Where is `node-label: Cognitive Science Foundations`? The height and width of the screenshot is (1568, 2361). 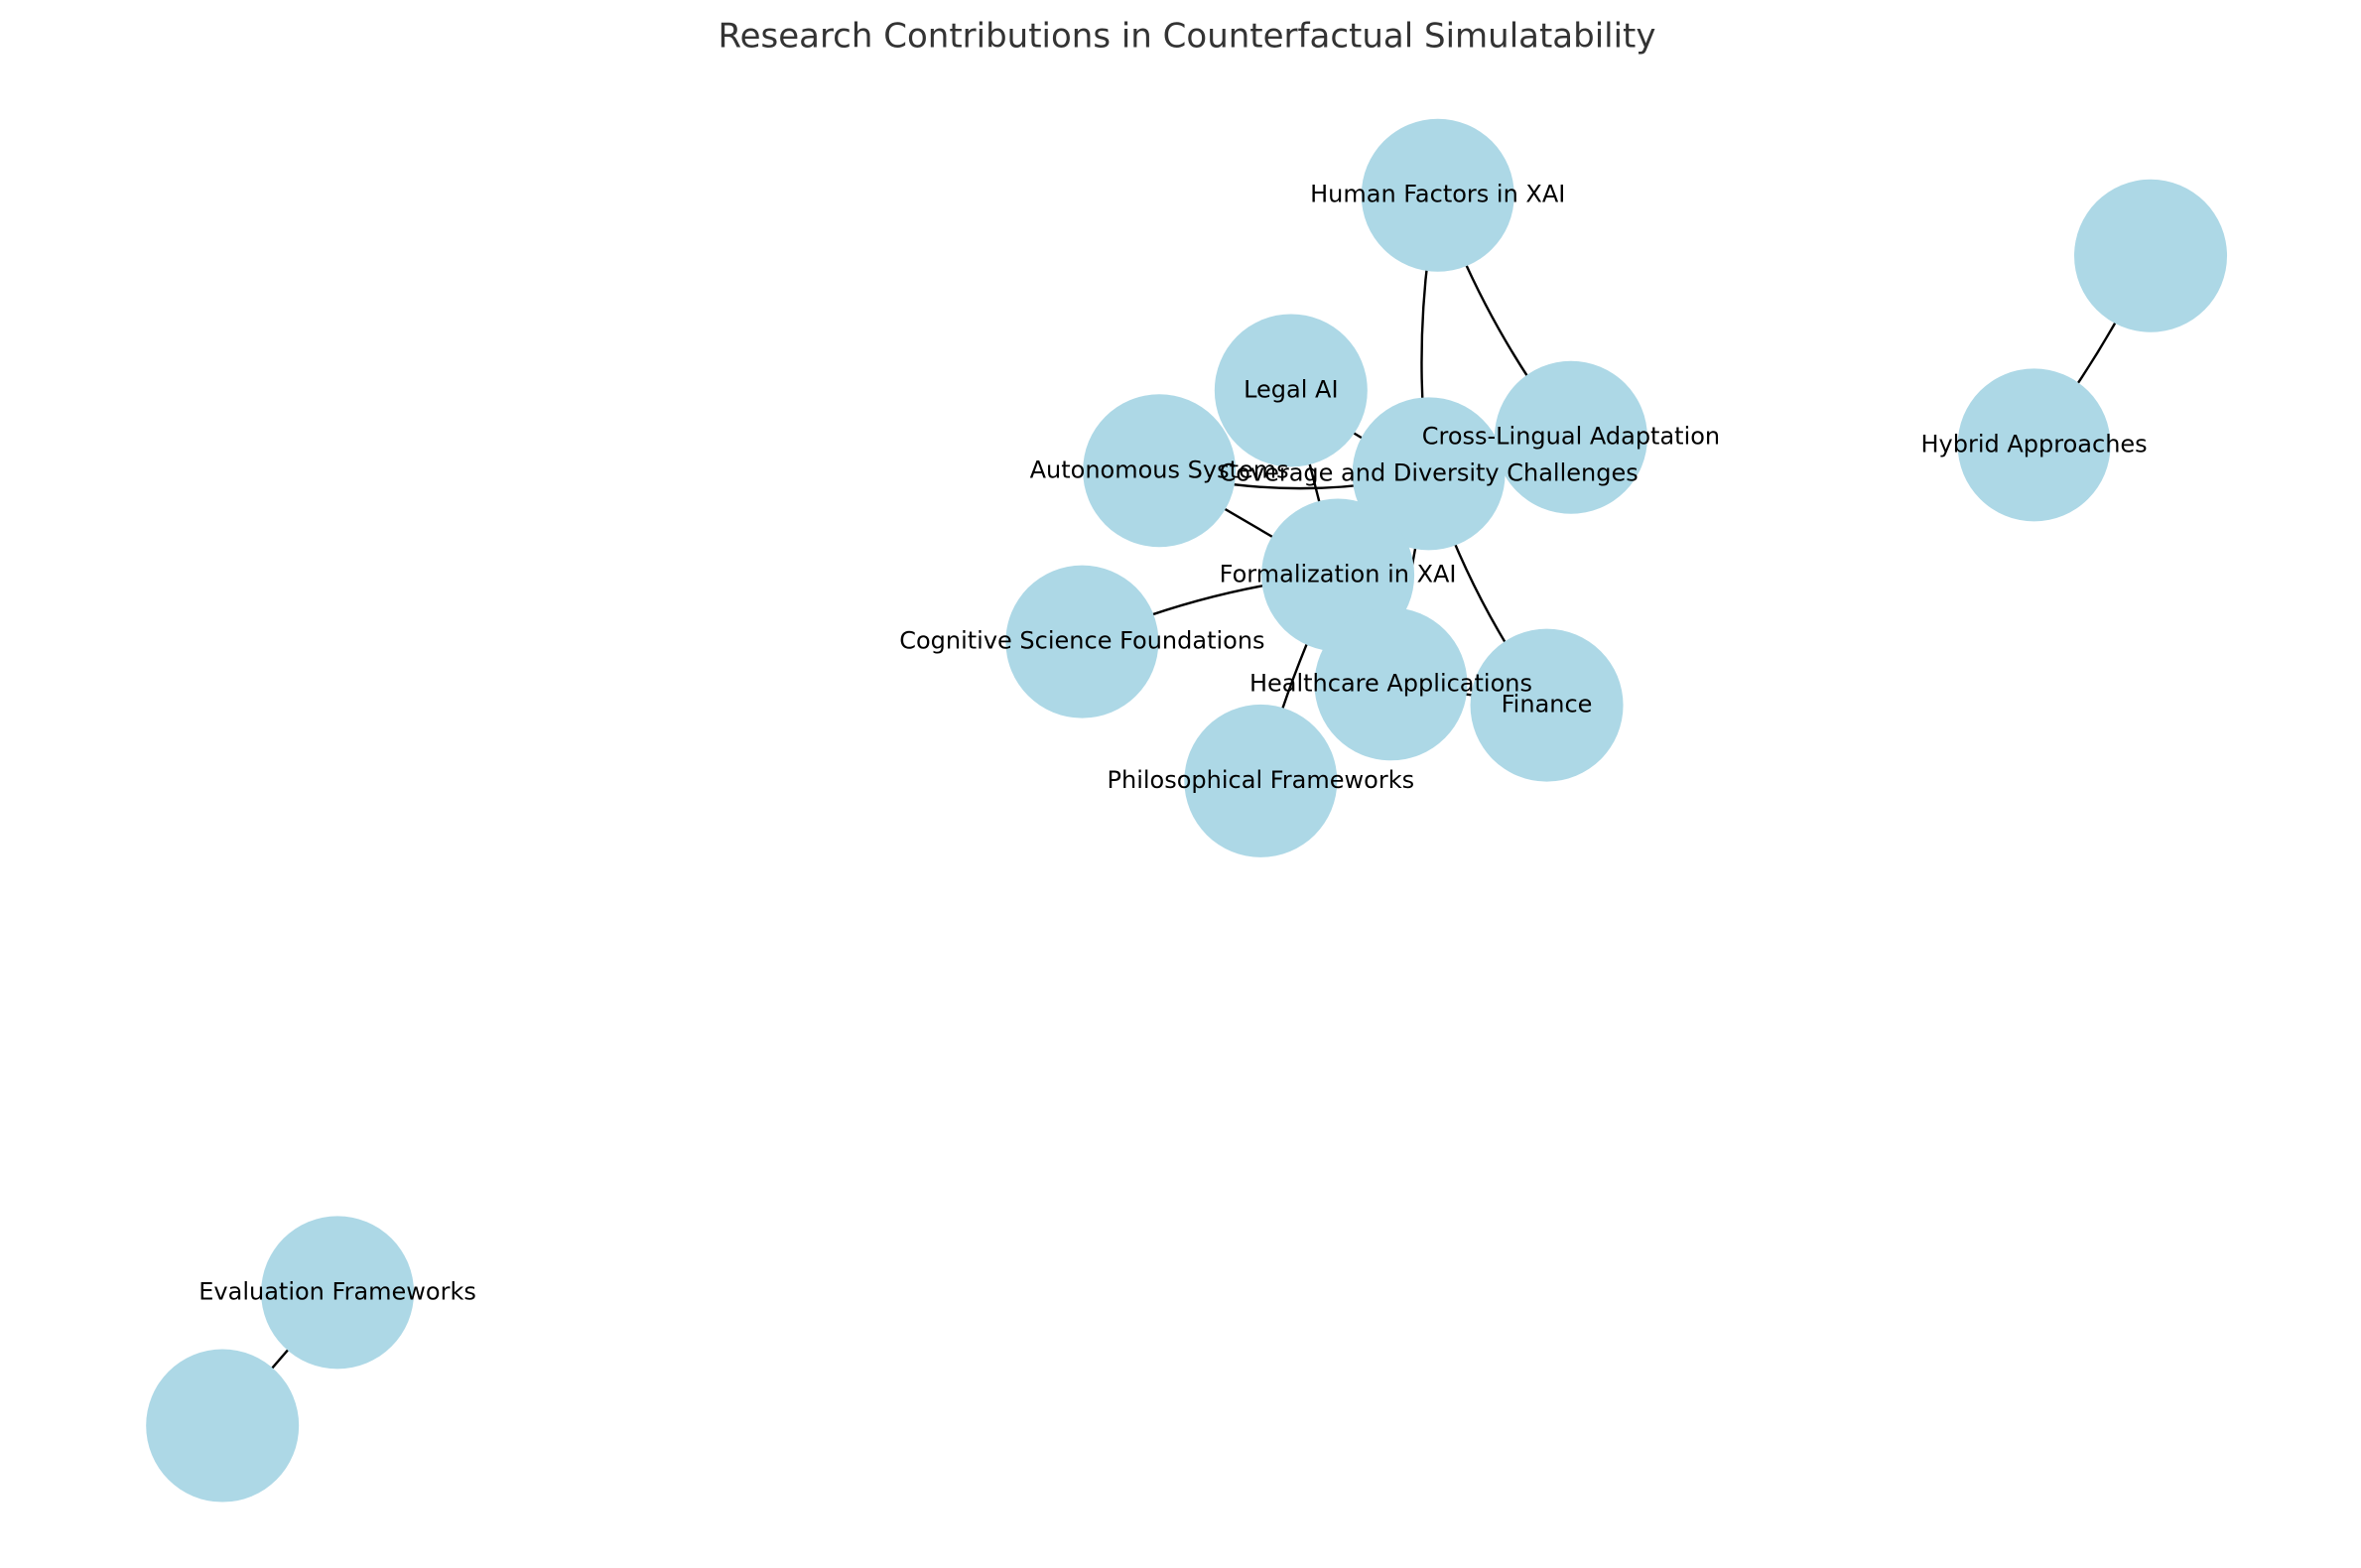
node-label: Cognitive Science Foundations is located at coordinates (1081, 641).